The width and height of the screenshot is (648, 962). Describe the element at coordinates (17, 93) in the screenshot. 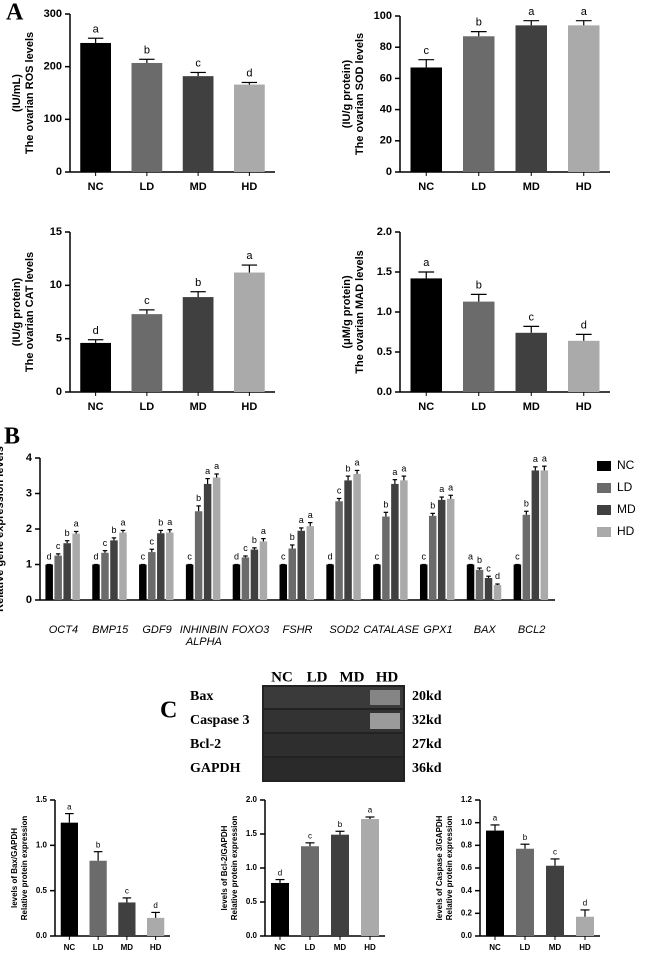

I see `y-axis-label: (IU/mL)` at that location.